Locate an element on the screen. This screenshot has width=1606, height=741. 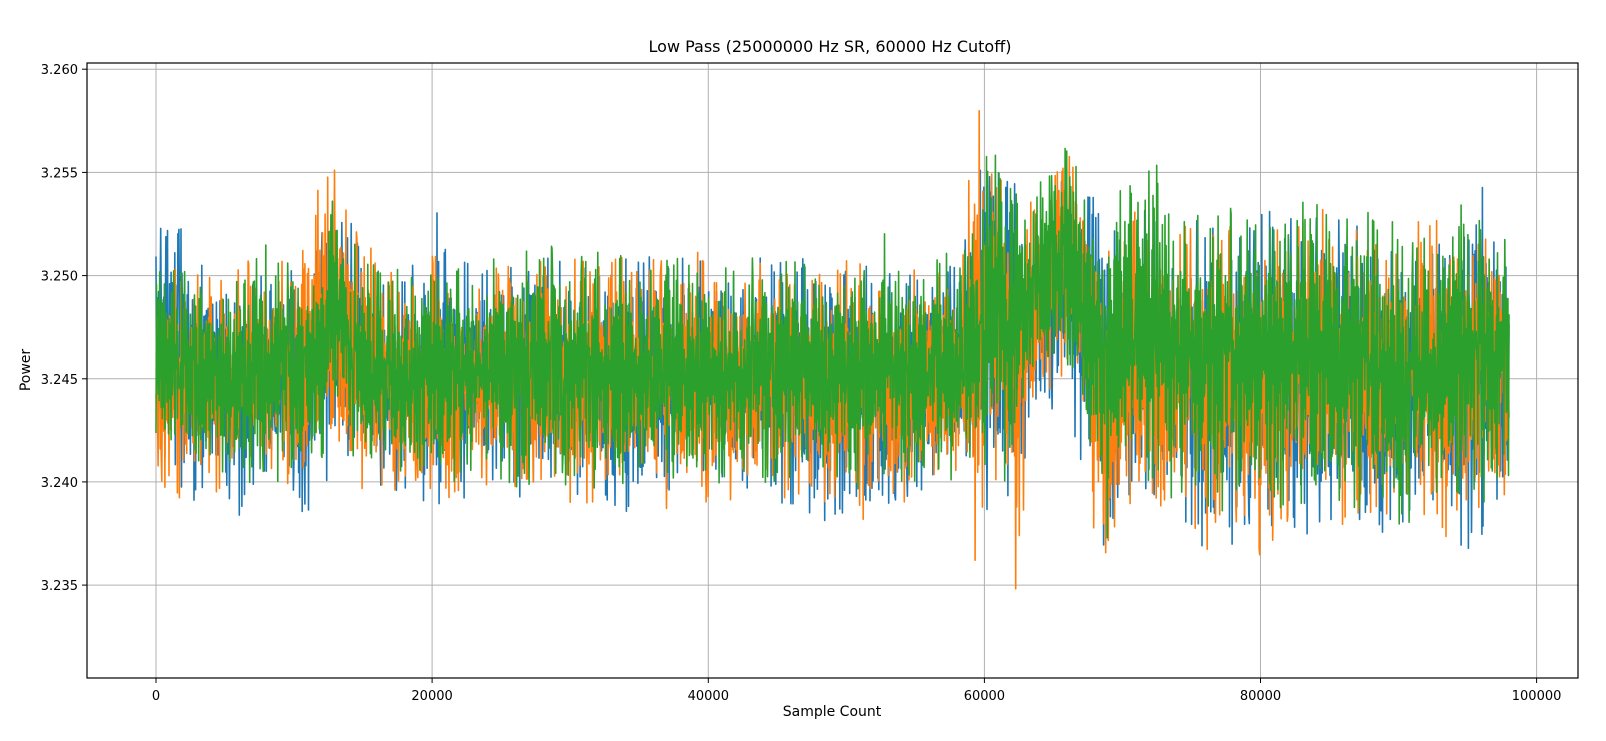
x-tick-label: 0 is located at coordinates (156, 696).